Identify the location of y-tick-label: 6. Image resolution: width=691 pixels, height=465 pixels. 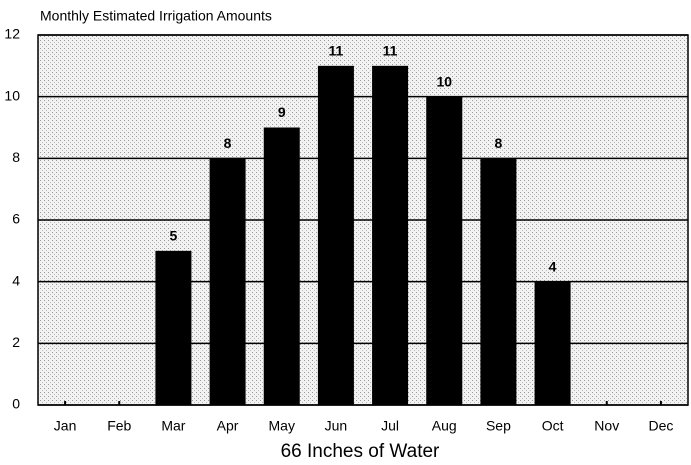
(16, 219).